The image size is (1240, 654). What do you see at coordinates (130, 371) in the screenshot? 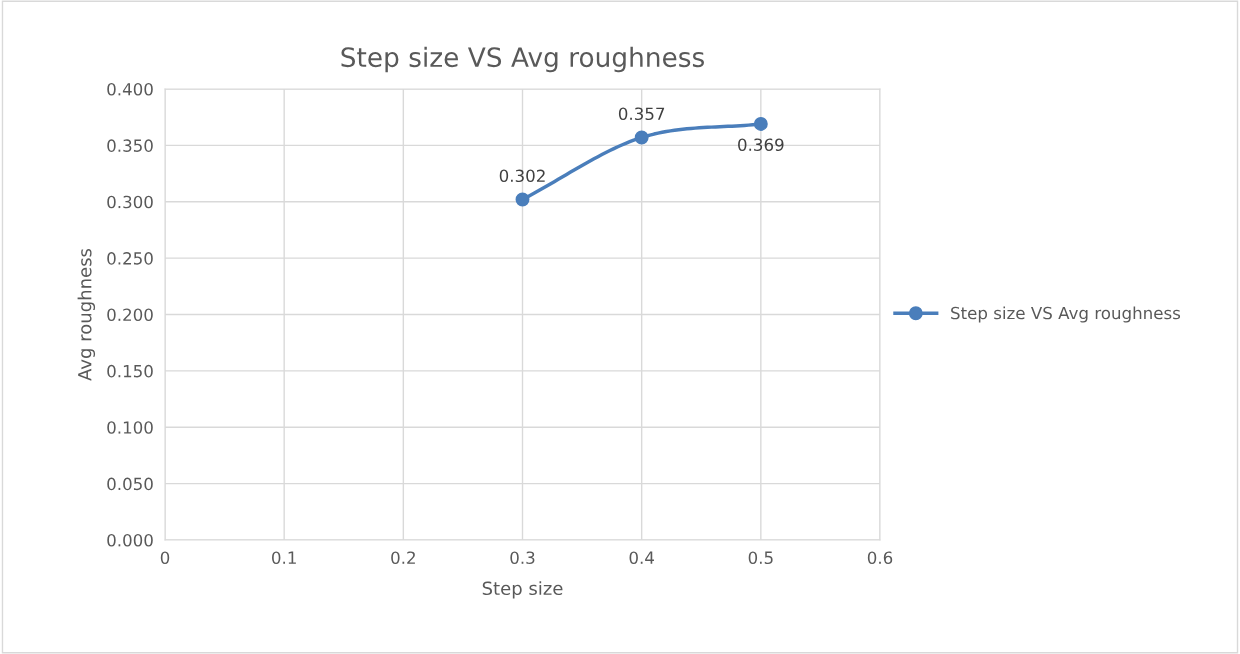
I see `y-tick-label: 0.150` at bounding box center [130, 371].